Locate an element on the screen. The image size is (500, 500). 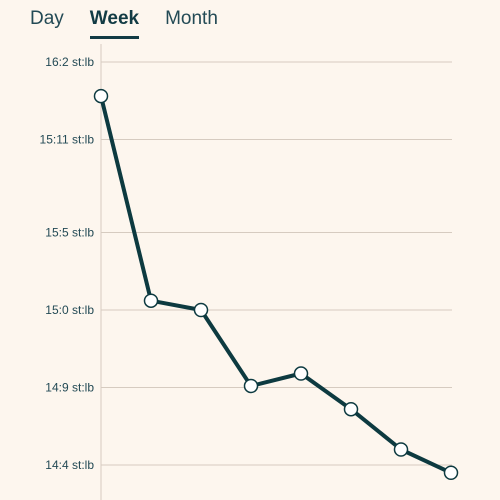
tab-month: Month is located at coordinates (191, 18).